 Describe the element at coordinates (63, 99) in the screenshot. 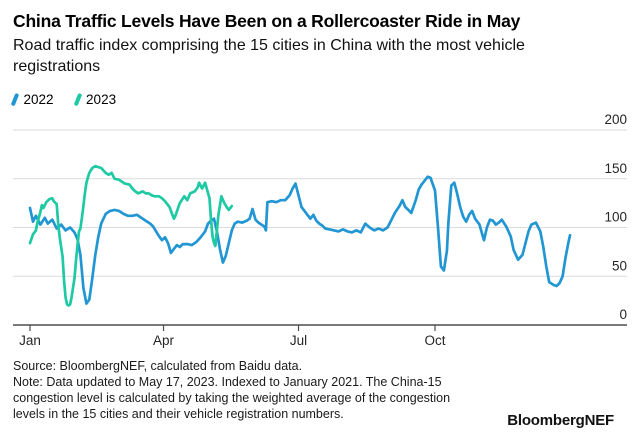

I see `chart-legend: 2022 2023` at that location.